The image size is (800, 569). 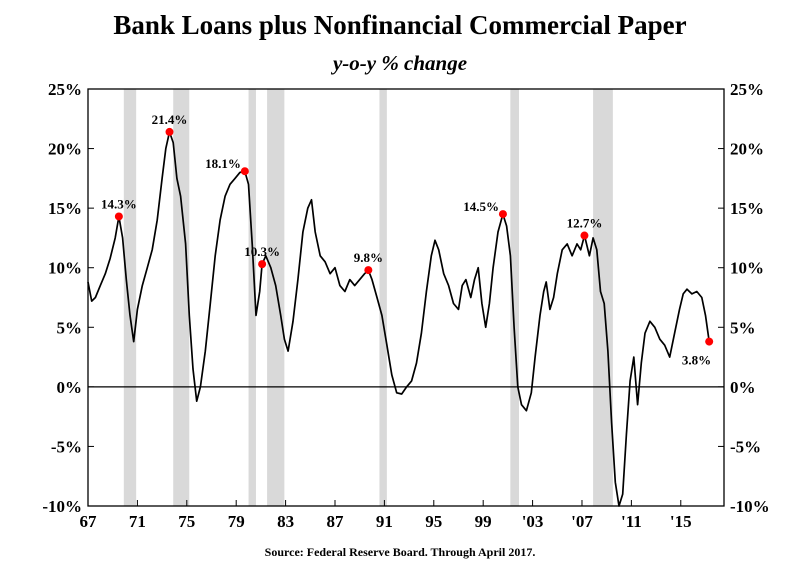 I want to click on y-tick-label-left: -10%, so click(x=62, y=506).